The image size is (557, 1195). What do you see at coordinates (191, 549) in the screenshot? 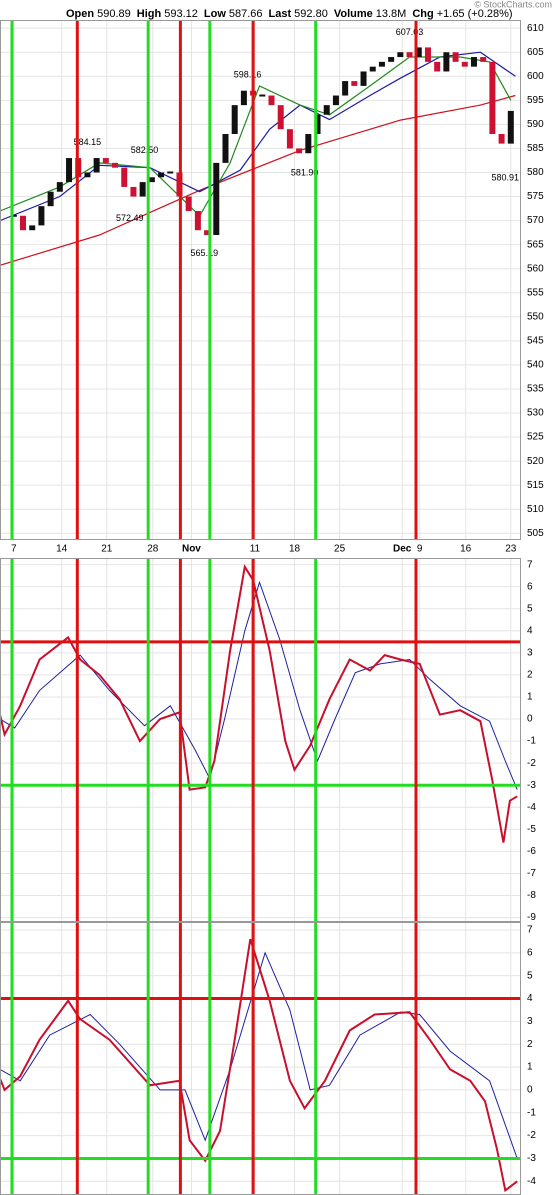
I see `x-tick-label: Nov` at bounding box center [191, 549].